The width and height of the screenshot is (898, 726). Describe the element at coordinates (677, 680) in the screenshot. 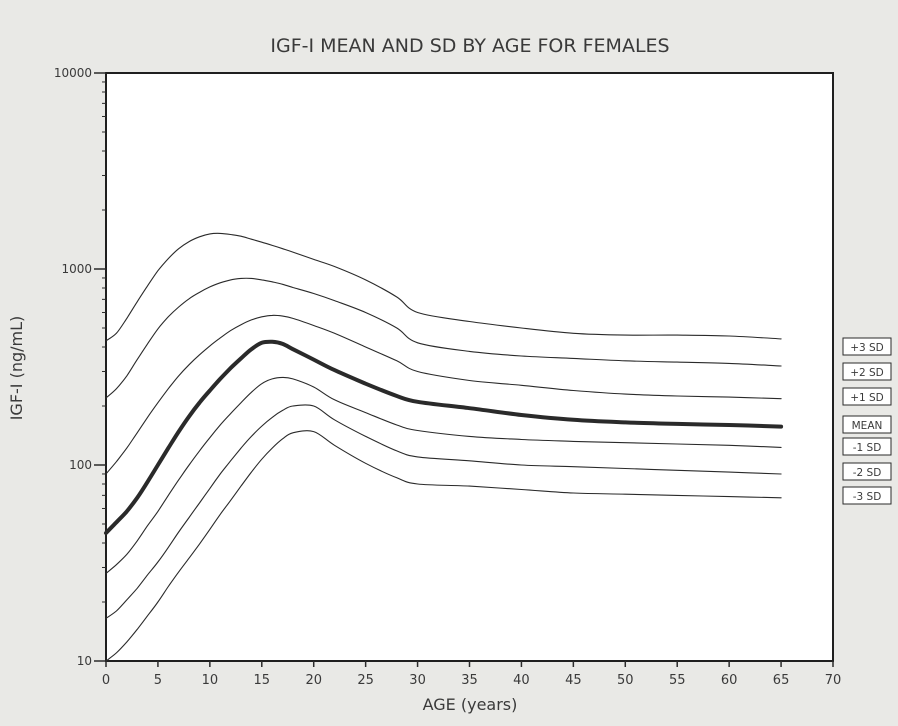

I see `x-tick-label: 55` at that location.